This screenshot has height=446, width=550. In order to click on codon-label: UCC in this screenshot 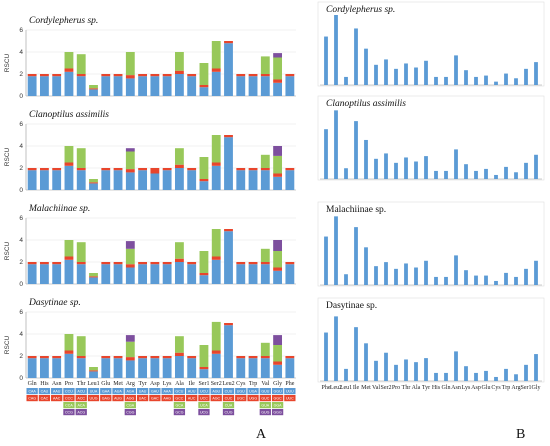, I will do `click(204, 399)`.